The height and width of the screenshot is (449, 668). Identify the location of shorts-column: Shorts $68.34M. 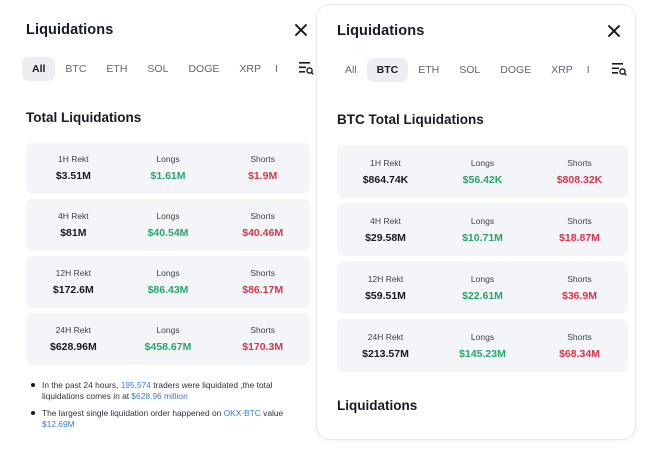
(579, 345).